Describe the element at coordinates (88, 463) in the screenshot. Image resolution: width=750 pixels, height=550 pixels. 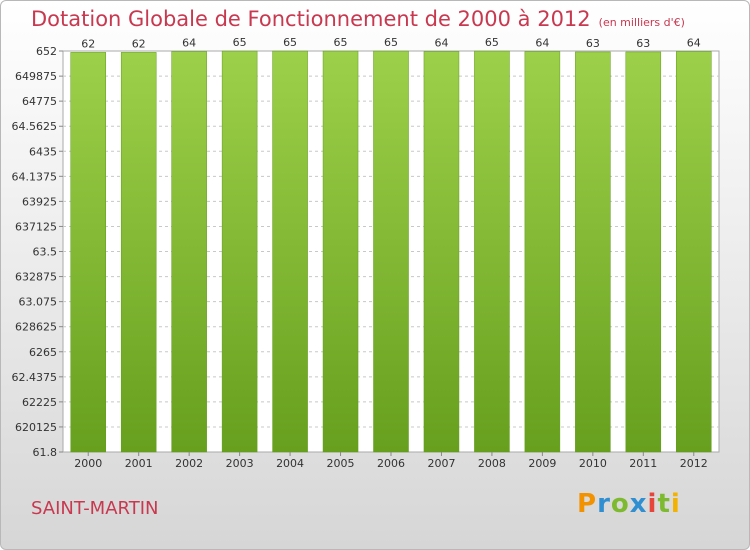
I see `x-tick-label: 2000` at that location.